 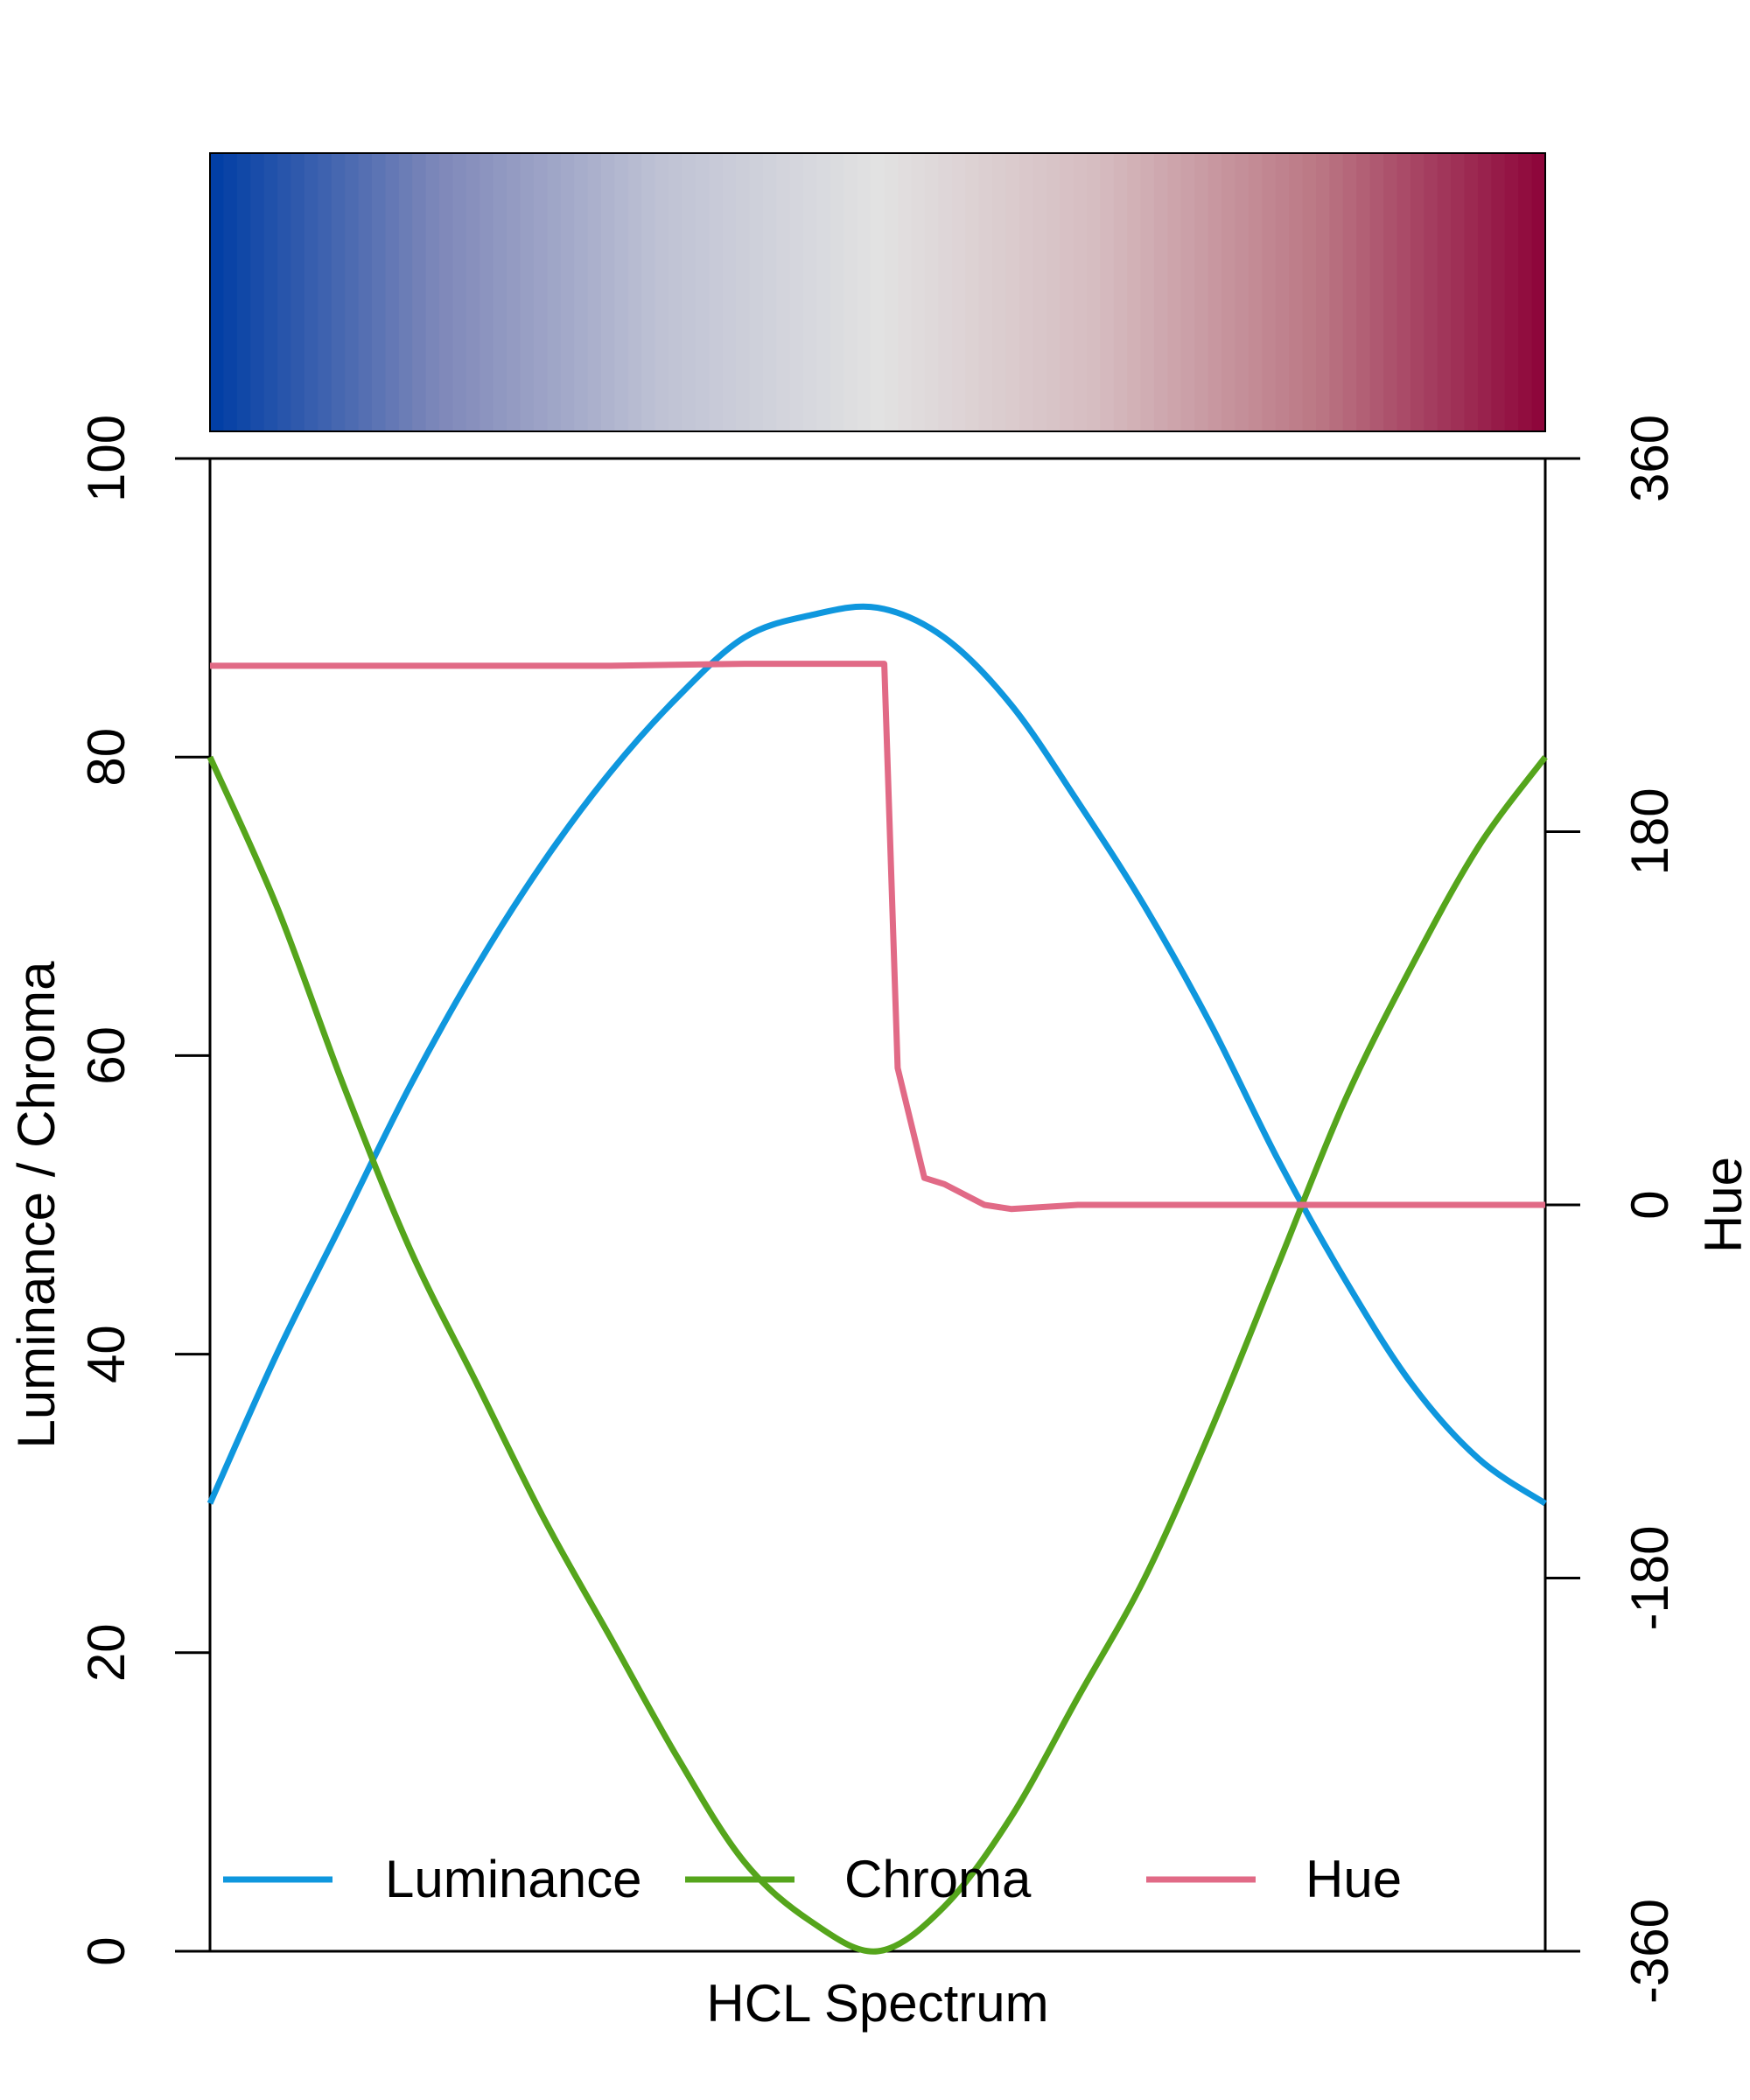 What do you see at coordinates (1649, 1951) in the screenshot?
I see `y-tick-label-right: -360` at bounding box center [1649, 1951].